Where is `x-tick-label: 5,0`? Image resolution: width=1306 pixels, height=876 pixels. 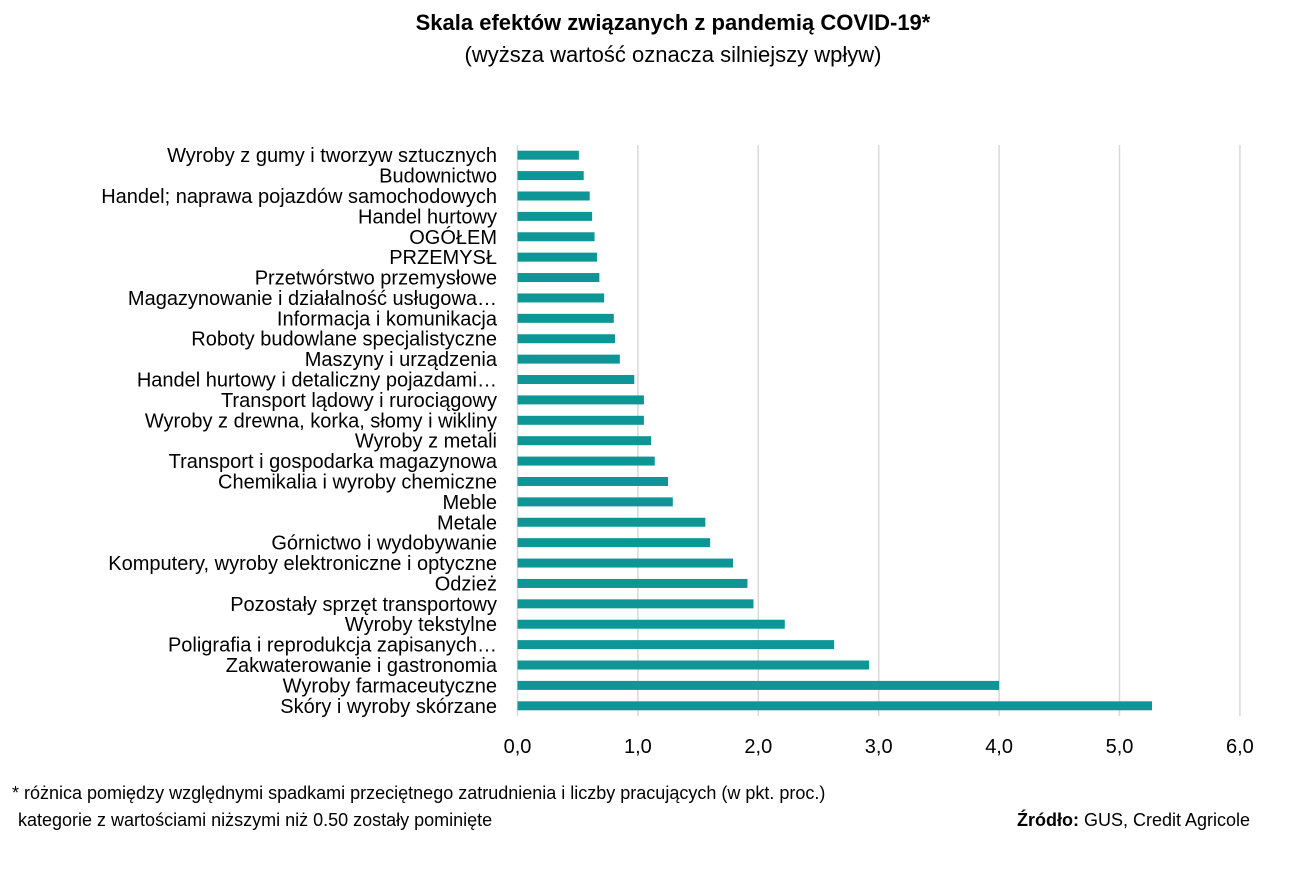
x-tick-label: 5,0 is located at coordinates (1120, 747).